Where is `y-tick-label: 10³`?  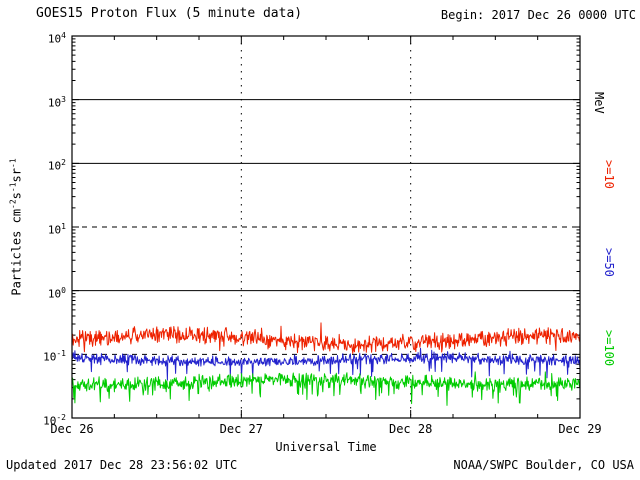
y-tick-label: 10³ is located at coordinates (56, 102).